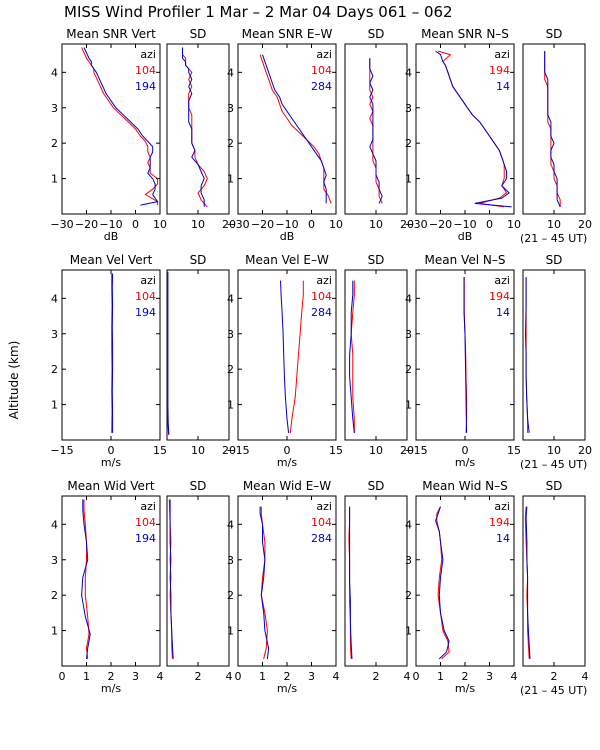 Image resolution: width=600 pixels, height=750 pixels. What do you see at coordinates (461, 587) in the screenshot?
I see `panel-16: Mean Wid N–S 0 1 2 3 4 1 2 3 4 m/s azi 194 14` at bounding box center [461, 587].